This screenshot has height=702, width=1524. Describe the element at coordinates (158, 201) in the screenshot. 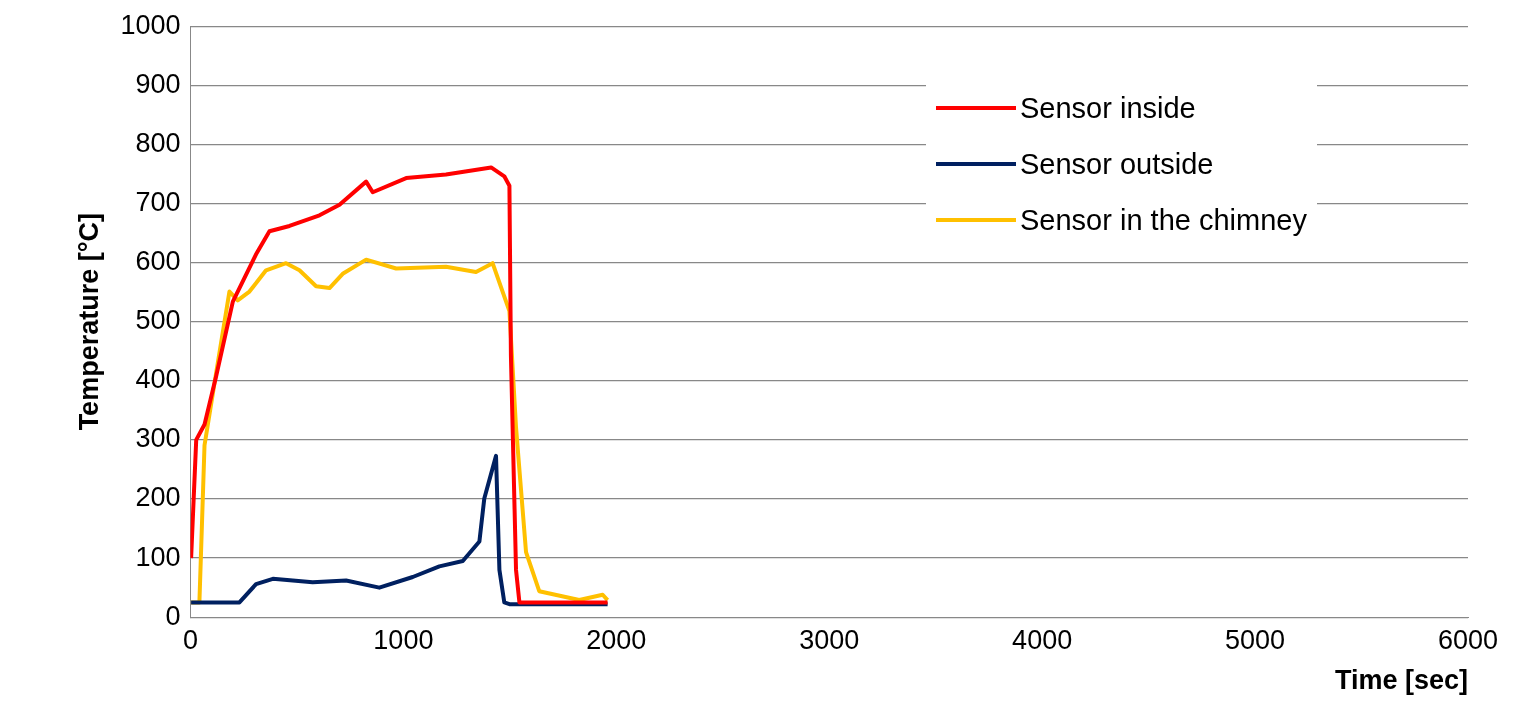

I see `y-tick-label: 700` at that location.